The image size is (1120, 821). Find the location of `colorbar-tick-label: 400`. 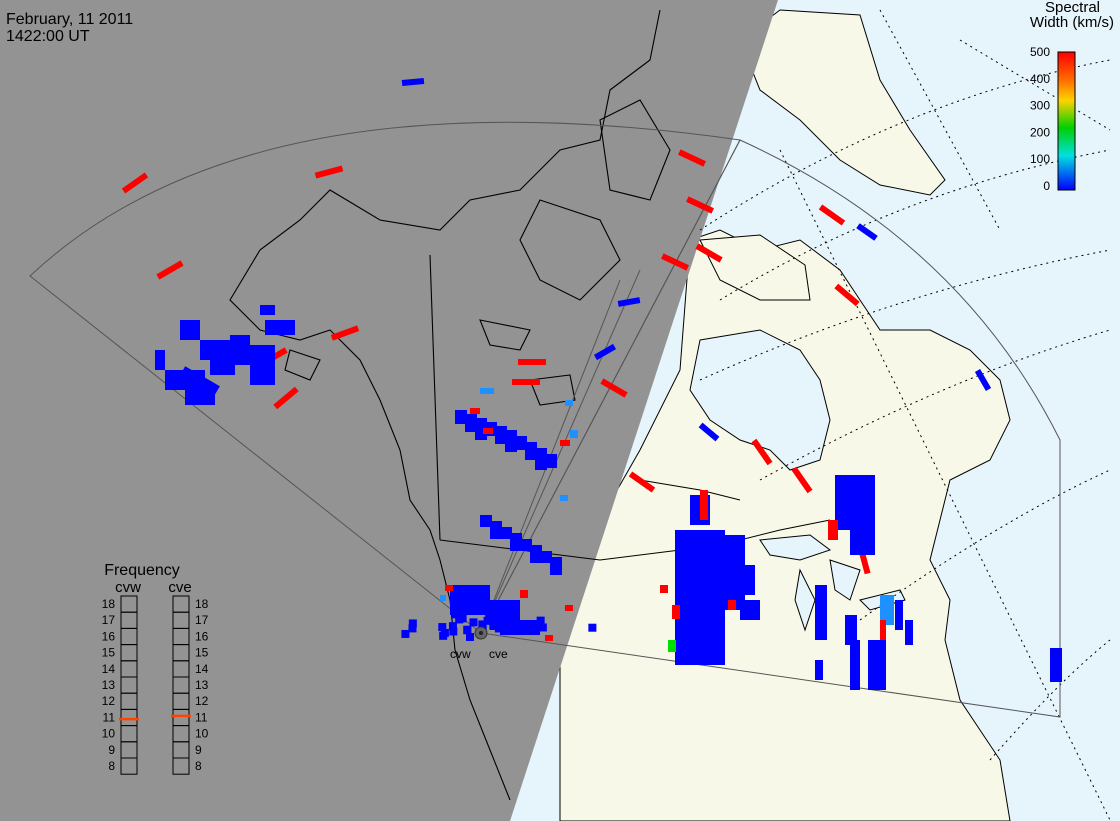

colorbar-tick-label: 400 is located at coordinates (1040, 79).